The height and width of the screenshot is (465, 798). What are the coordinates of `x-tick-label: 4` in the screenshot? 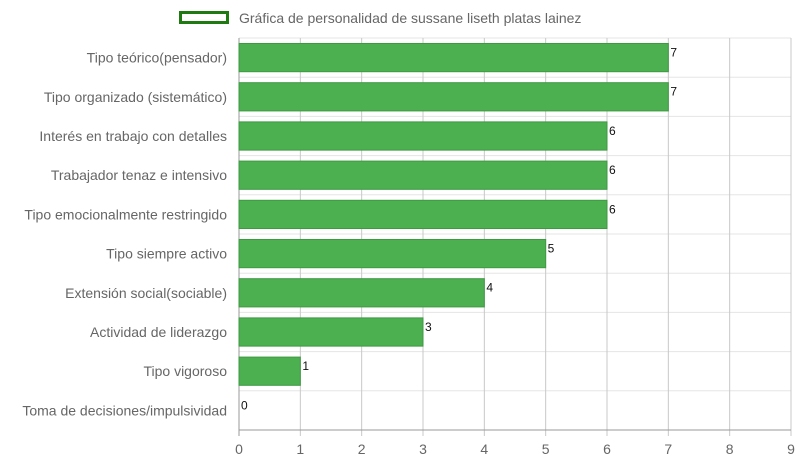 It's located at (484, 449).